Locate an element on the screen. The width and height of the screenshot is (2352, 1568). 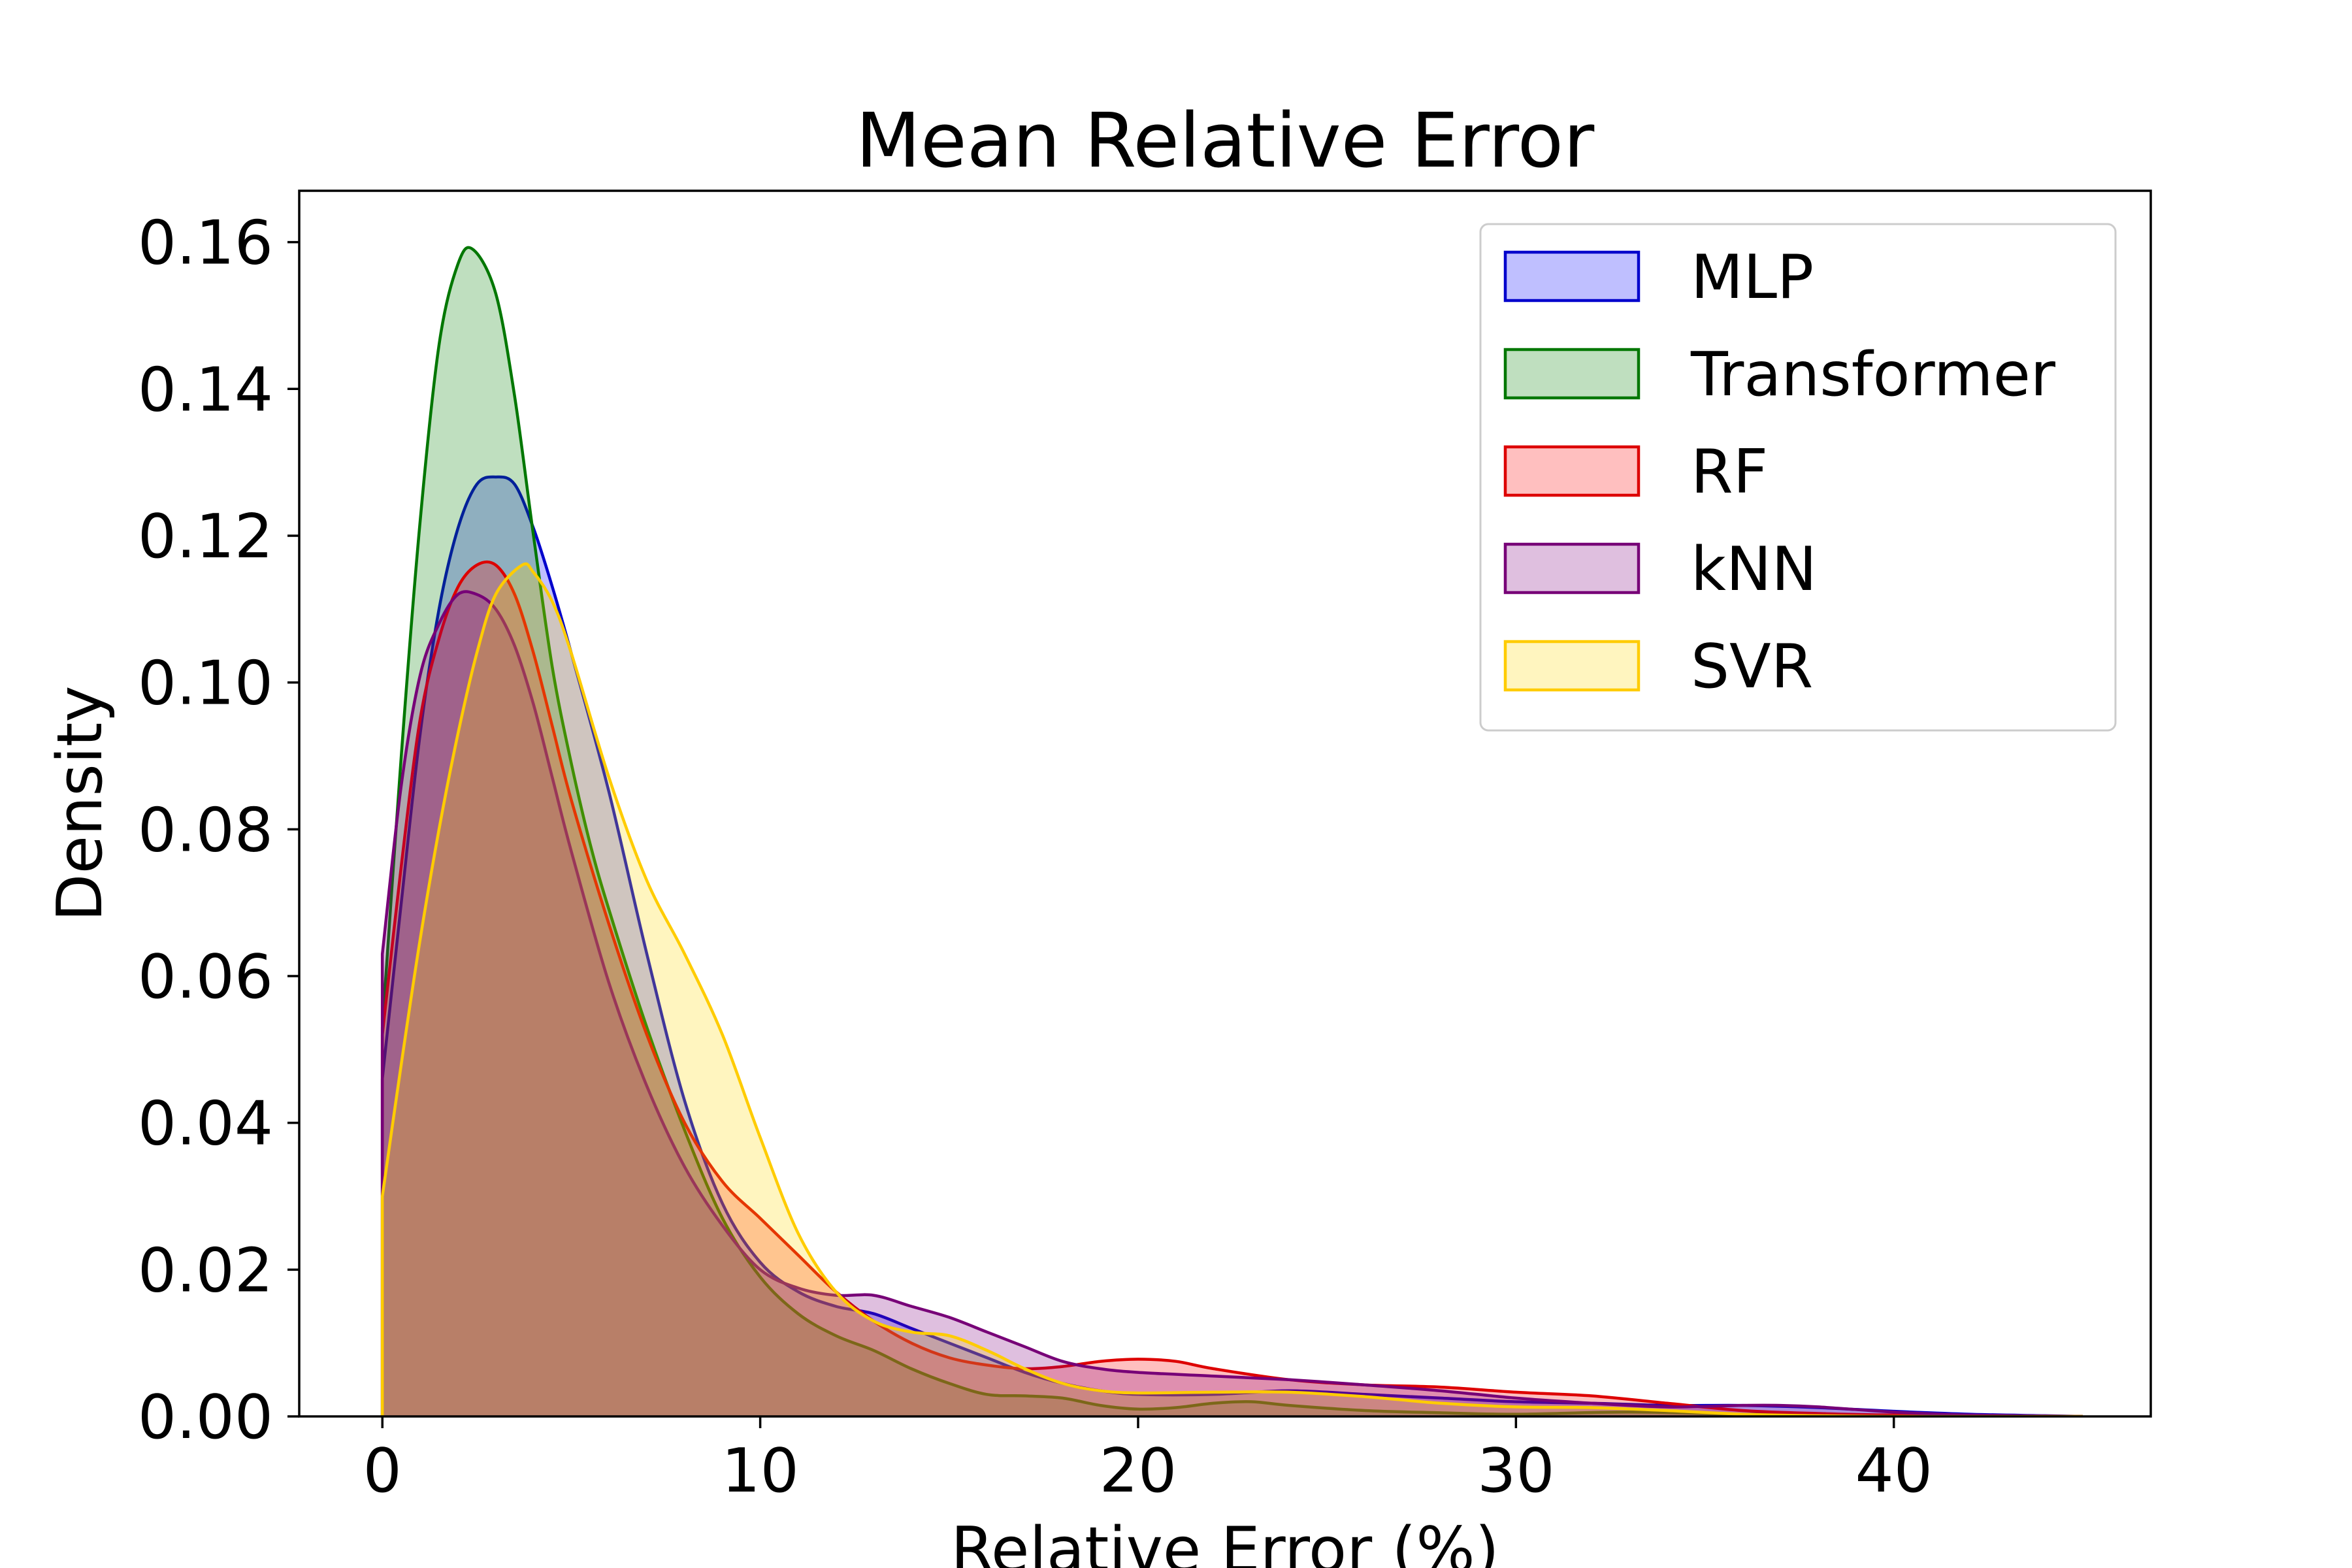
y-tick-label: 0.06 is located at coordinates (205, 976).